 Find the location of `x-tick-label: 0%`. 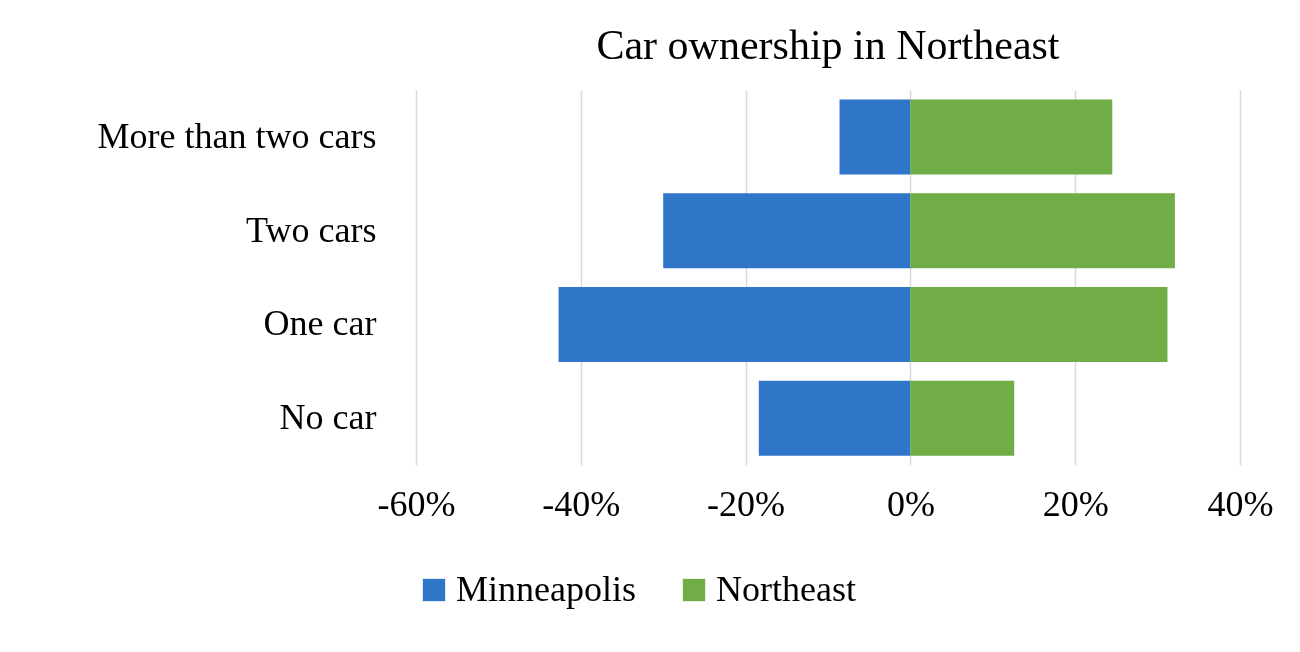

x-tick-label: 0% is located at coordinates (910, 503).